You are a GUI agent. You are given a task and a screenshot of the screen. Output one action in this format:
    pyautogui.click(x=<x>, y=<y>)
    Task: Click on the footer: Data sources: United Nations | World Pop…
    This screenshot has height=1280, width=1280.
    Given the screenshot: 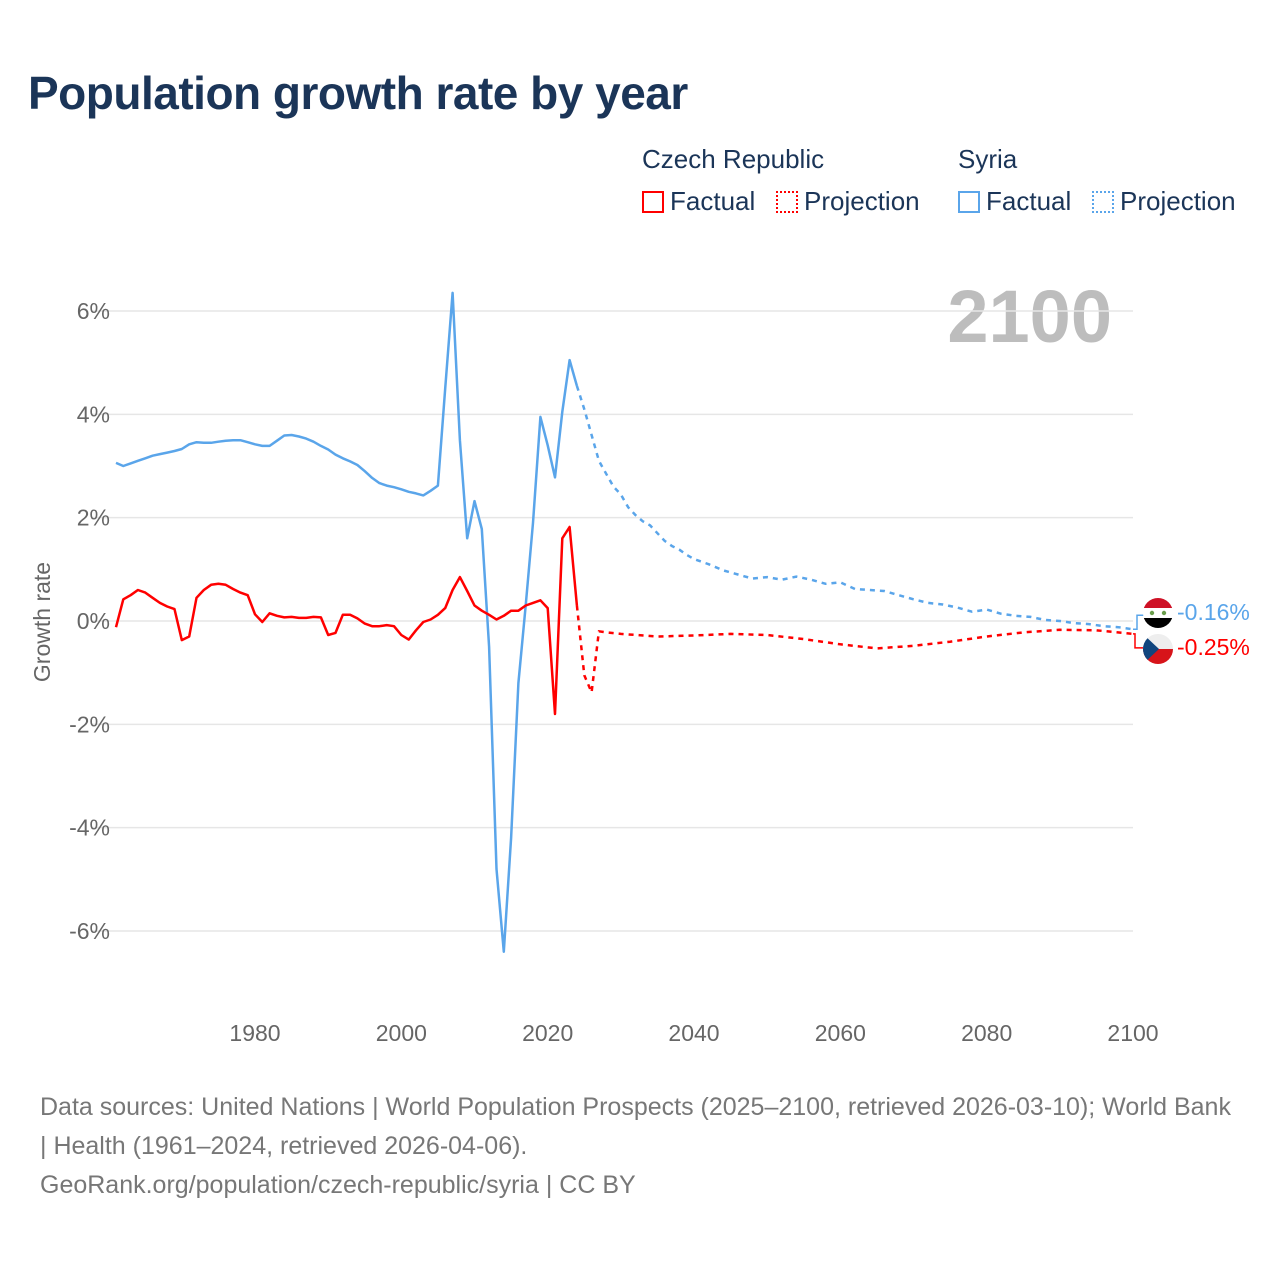 What is the action you would take?
    pyautogui.click(x=640, y=1146)
    